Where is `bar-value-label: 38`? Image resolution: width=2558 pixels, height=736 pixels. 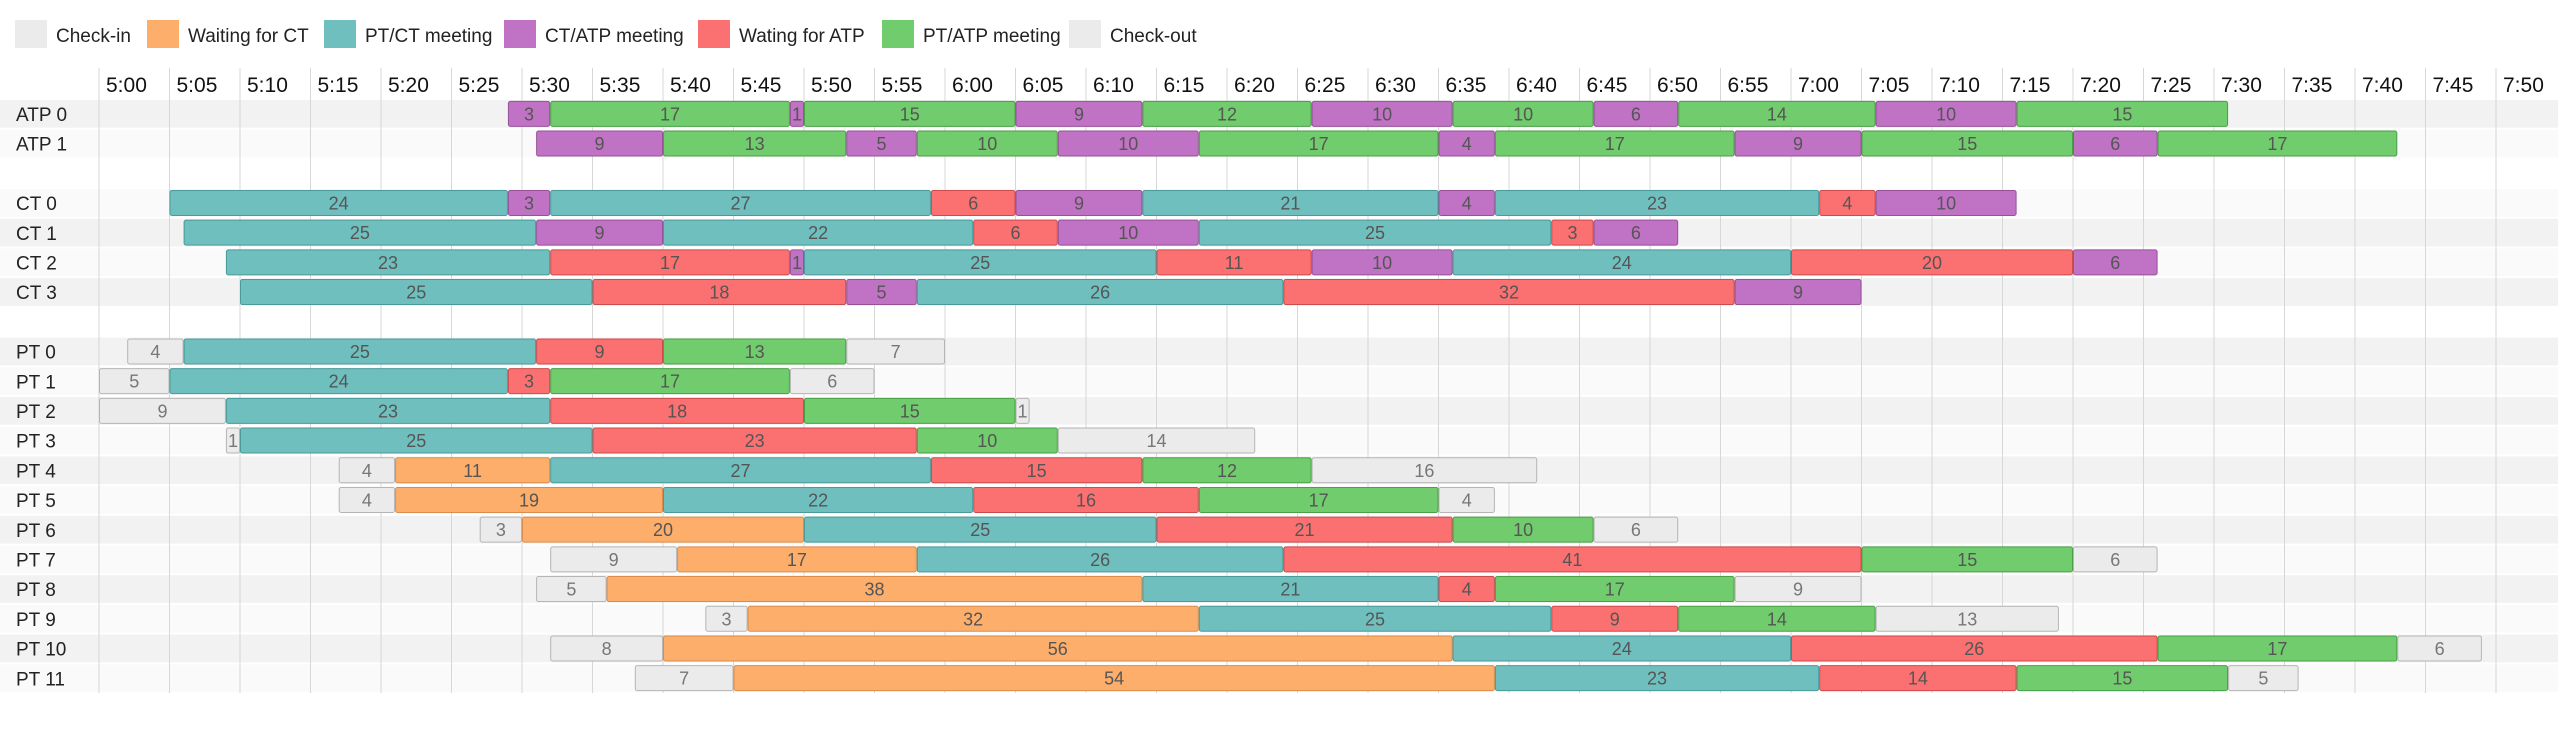 bar-value-label: 38 is located at coordinates (874, 590).